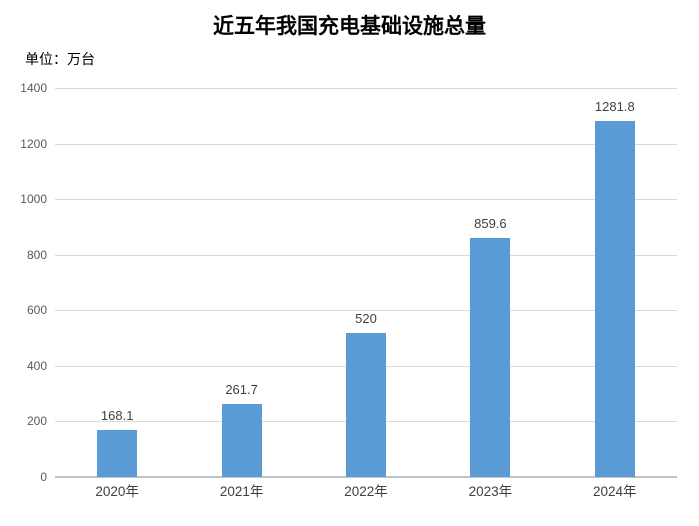 This screenshot has height=526, width=699. Describe the element at coordinates (490, 224) in the screenshot. I see `bar-value-label: 859.6` at that location.